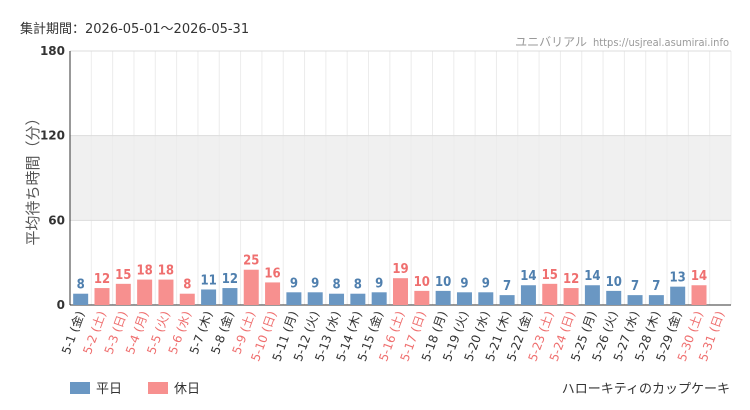  What do you see at coordinates (56, 220) in the screenshot?
I see `y-tick-label: 60` at bounding box center [56, 220].